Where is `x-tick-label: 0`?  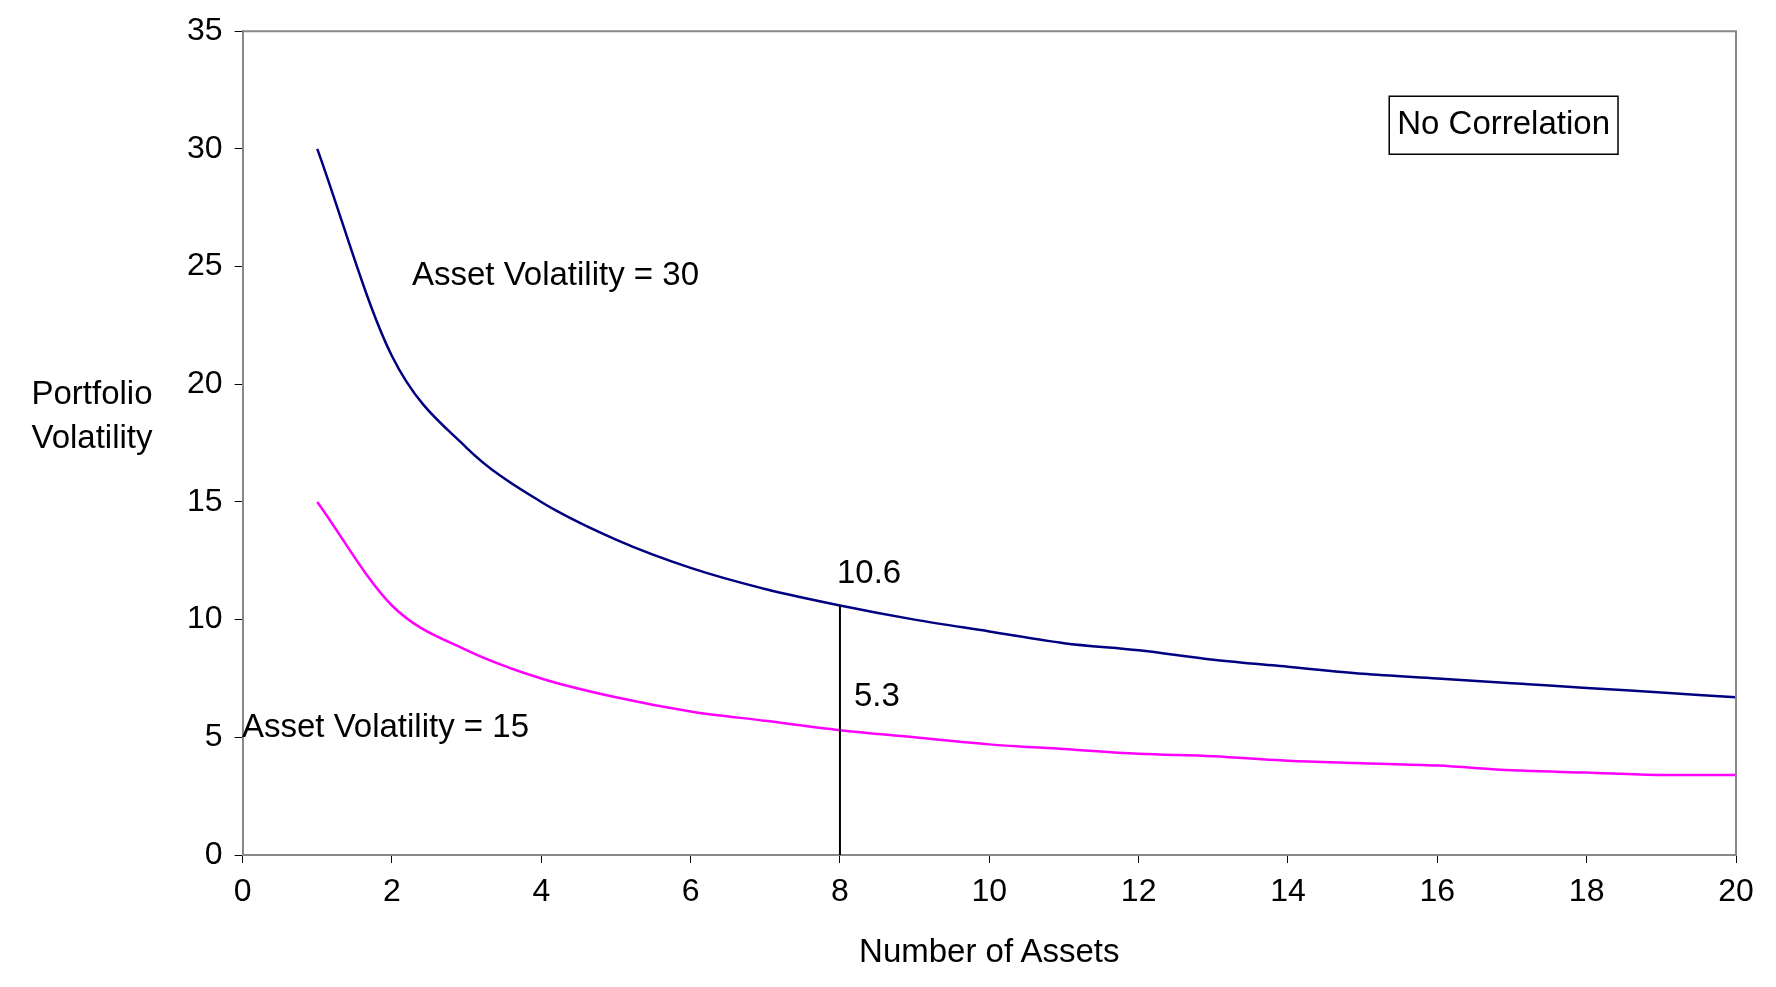
x-tick-label: 0 is located at coordinates (242, 890).